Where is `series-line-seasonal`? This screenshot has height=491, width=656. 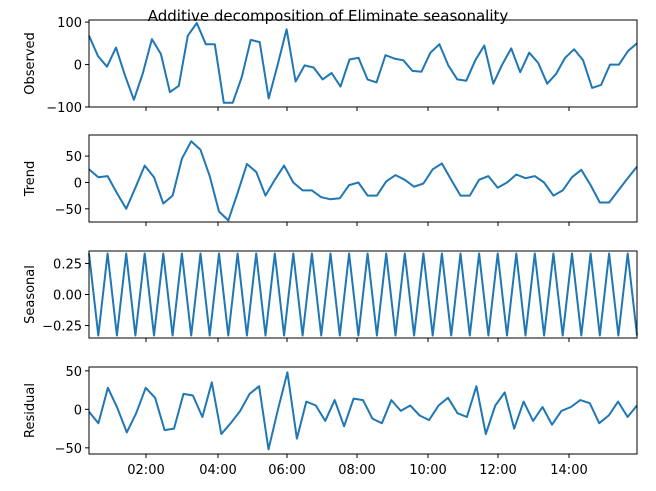 series-line-seasonal is located at coordinates (363, 294).